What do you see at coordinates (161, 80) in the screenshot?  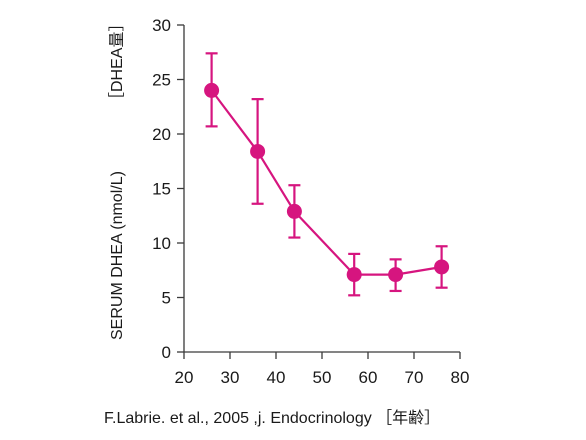 I see `y-tick-label: 25` at bounding box center [161, 80].